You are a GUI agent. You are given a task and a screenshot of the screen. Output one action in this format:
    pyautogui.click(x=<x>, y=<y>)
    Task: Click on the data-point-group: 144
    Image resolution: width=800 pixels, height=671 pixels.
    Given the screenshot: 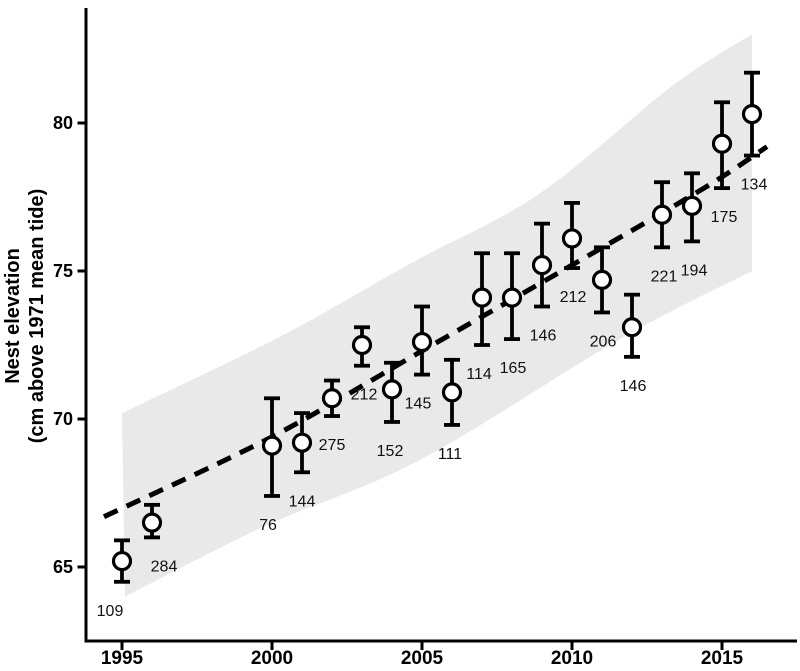 What is the action you would take?
    pyautogui.click(x=302, y=460)
    